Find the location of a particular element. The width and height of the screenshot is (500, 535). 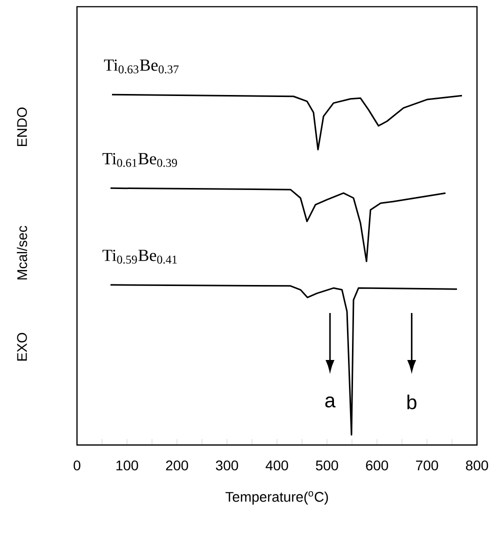

x-axis-title: Temperature($^{o}$C) is located at coordinates (277, 498).